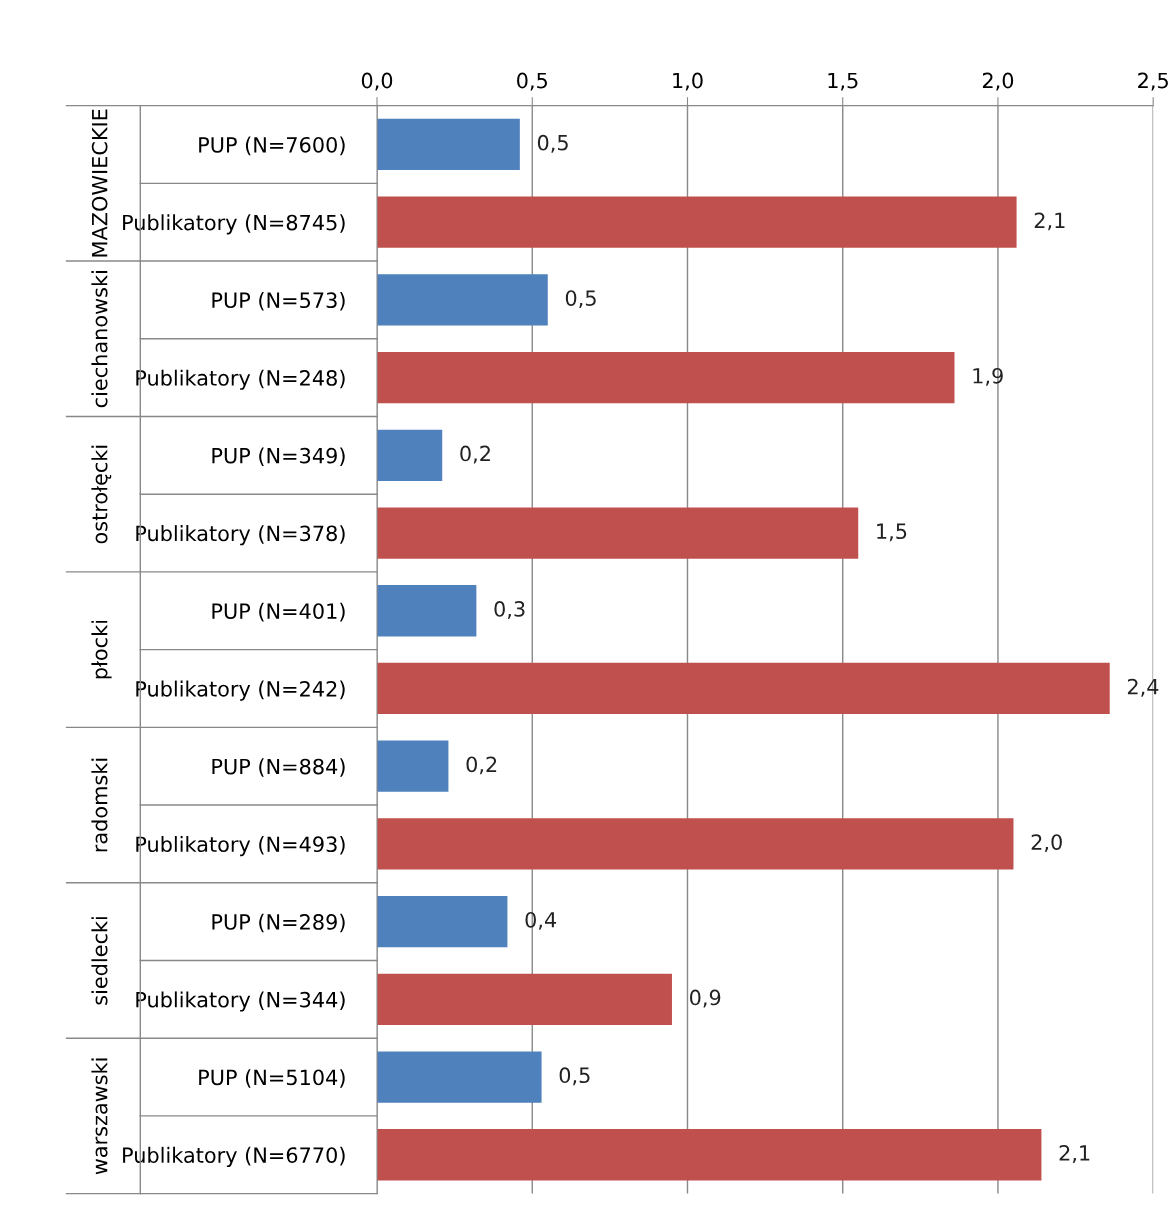 The image size is (1176, 1228). Describe the element at coordinates (234, 224) in the screenshot. I see `y-tick-label: Publikatory (N=8745)` at that location.